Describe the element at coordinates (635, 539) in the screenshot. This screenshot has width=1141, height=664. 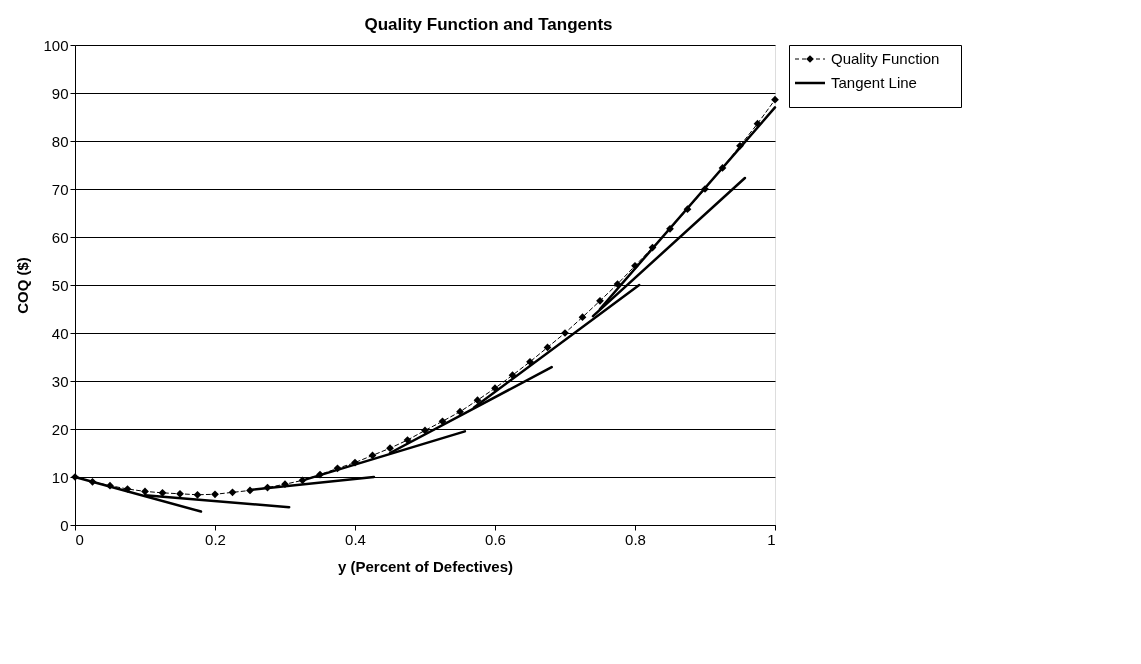
I see `x-tick-label: 0.8` at that location.